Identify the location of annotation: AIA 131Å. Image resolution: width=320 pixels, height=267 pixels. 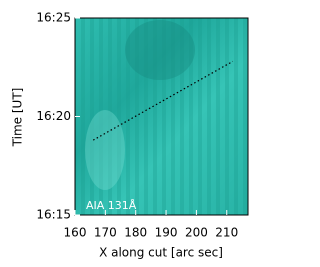
(111, 205).